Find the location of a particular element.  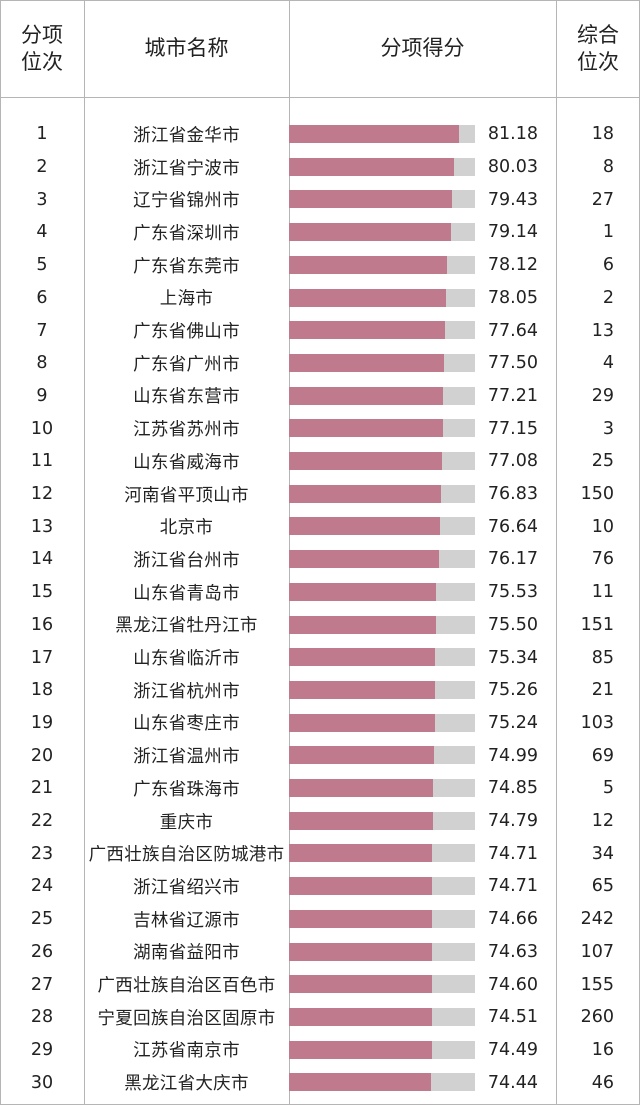

overall-rank-cell: 69 is located at coordinates (602, 755).